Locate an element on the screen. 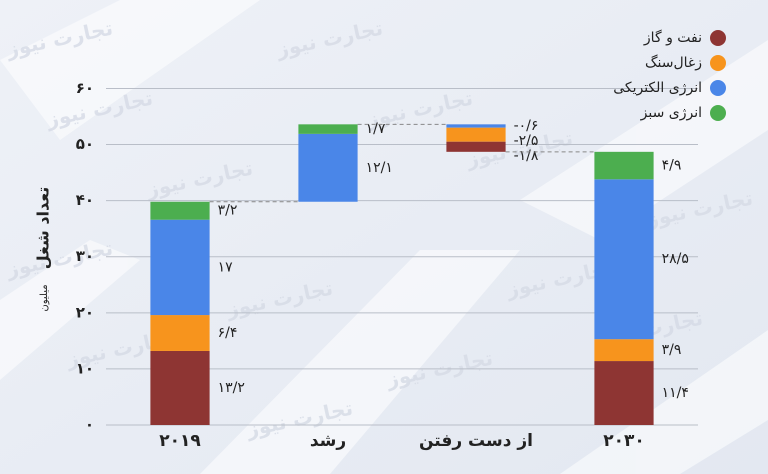  y-tick-label: ۰ is located at coordinates (89, 425).